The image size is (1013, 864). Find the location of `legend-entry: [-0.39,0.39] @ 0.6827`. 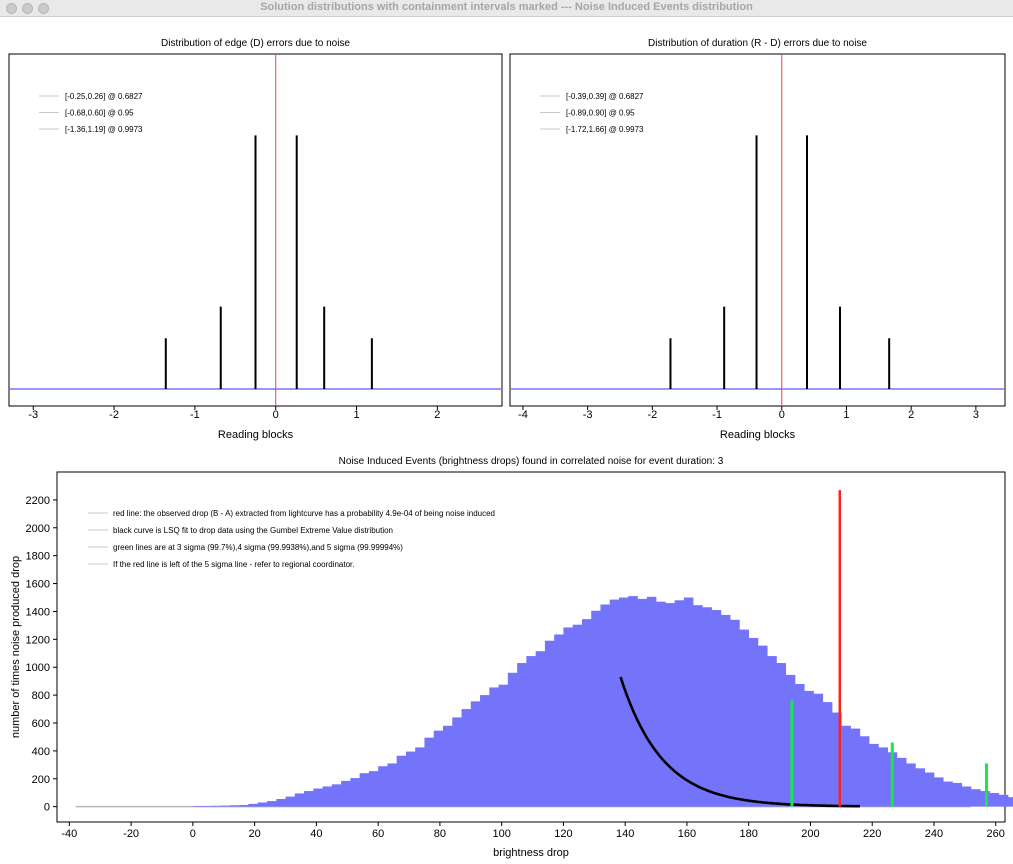

legend-entry: [-0.39,0.39] @ 0.6827 is located at coordinates (605, 96).